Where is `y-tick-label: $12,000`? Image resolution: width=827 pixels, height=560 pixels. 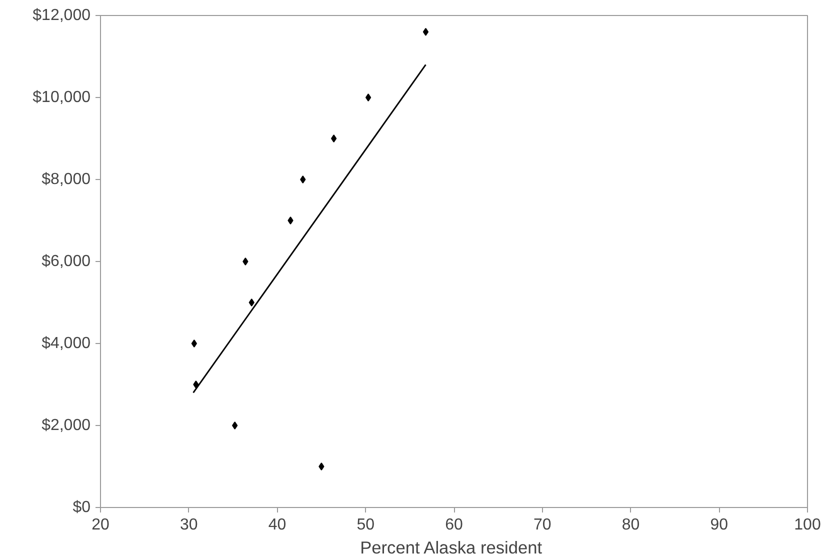 y-tick-label: $12,000 is located at coordinates (61, 15).